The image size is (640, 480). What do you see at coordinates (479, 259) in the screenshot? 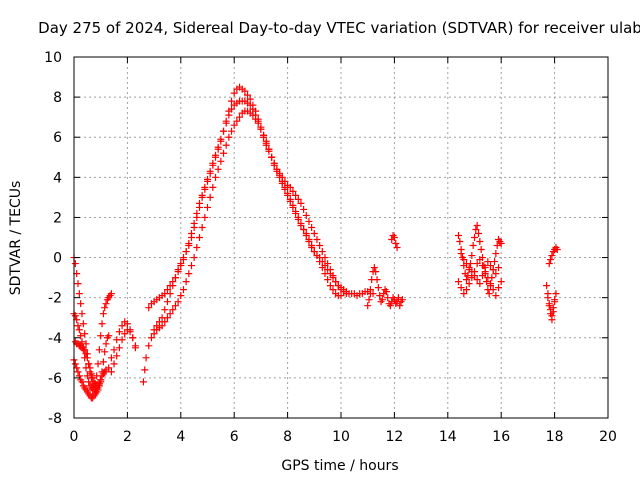
I see `series-track-l` at bounding box center [479, 259].